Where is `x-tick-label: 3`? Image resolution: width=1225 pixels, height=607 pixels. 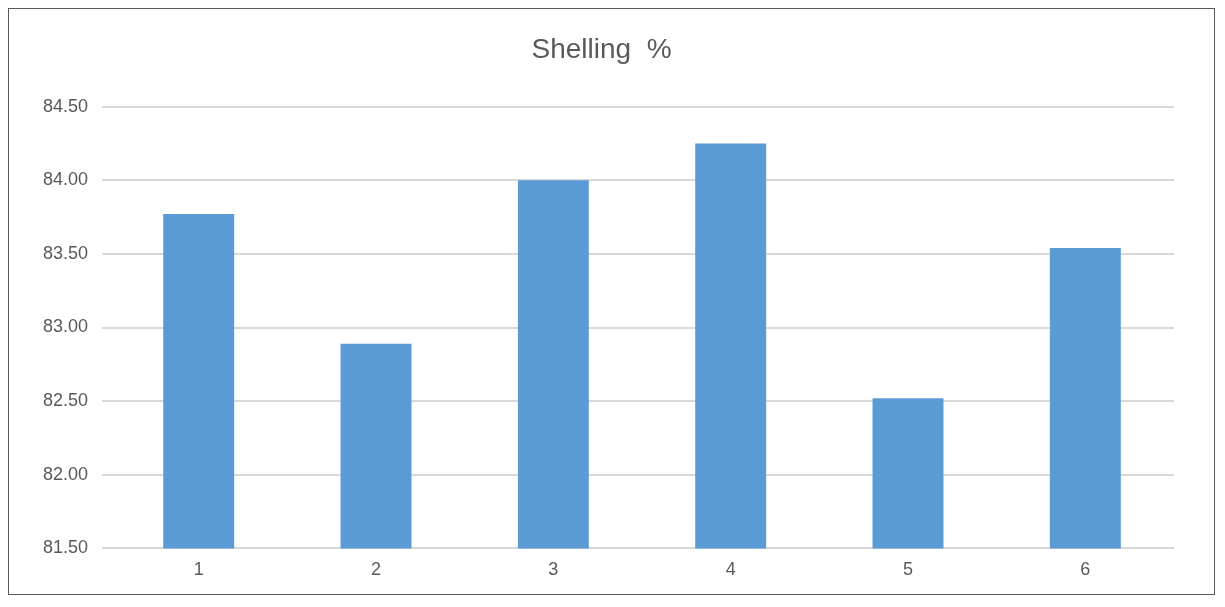 x-tick-label: 3 is located at coordinates (553, 569).